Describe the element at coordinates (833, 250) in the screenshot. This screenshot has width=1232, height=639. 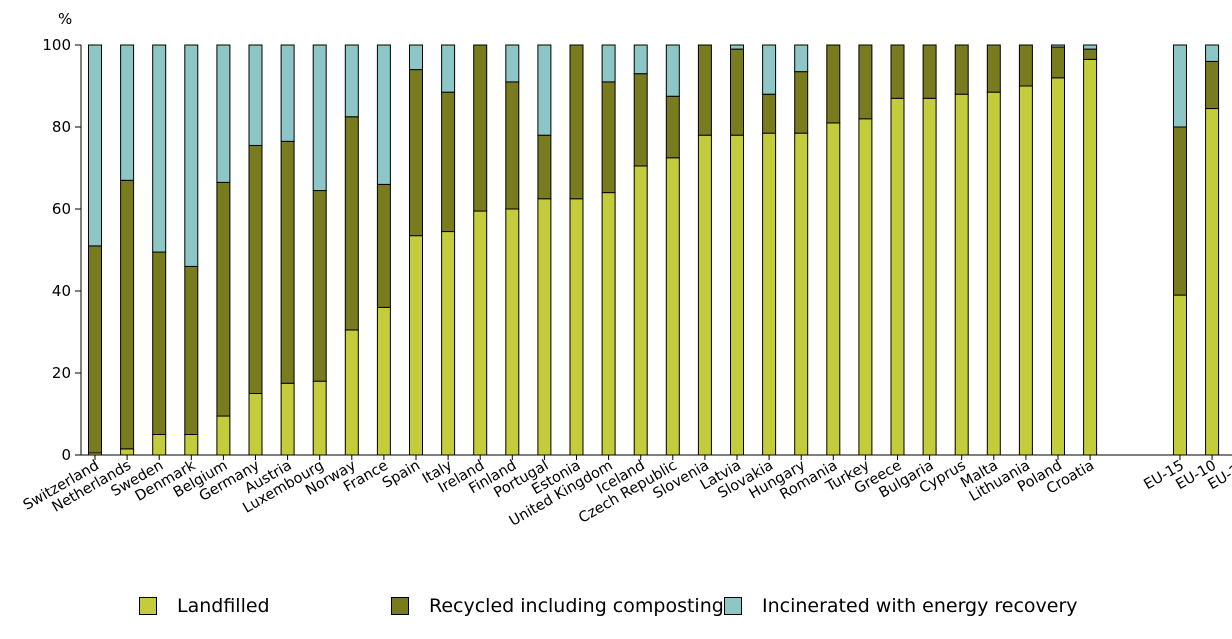
I see `bar-romania` at that location.